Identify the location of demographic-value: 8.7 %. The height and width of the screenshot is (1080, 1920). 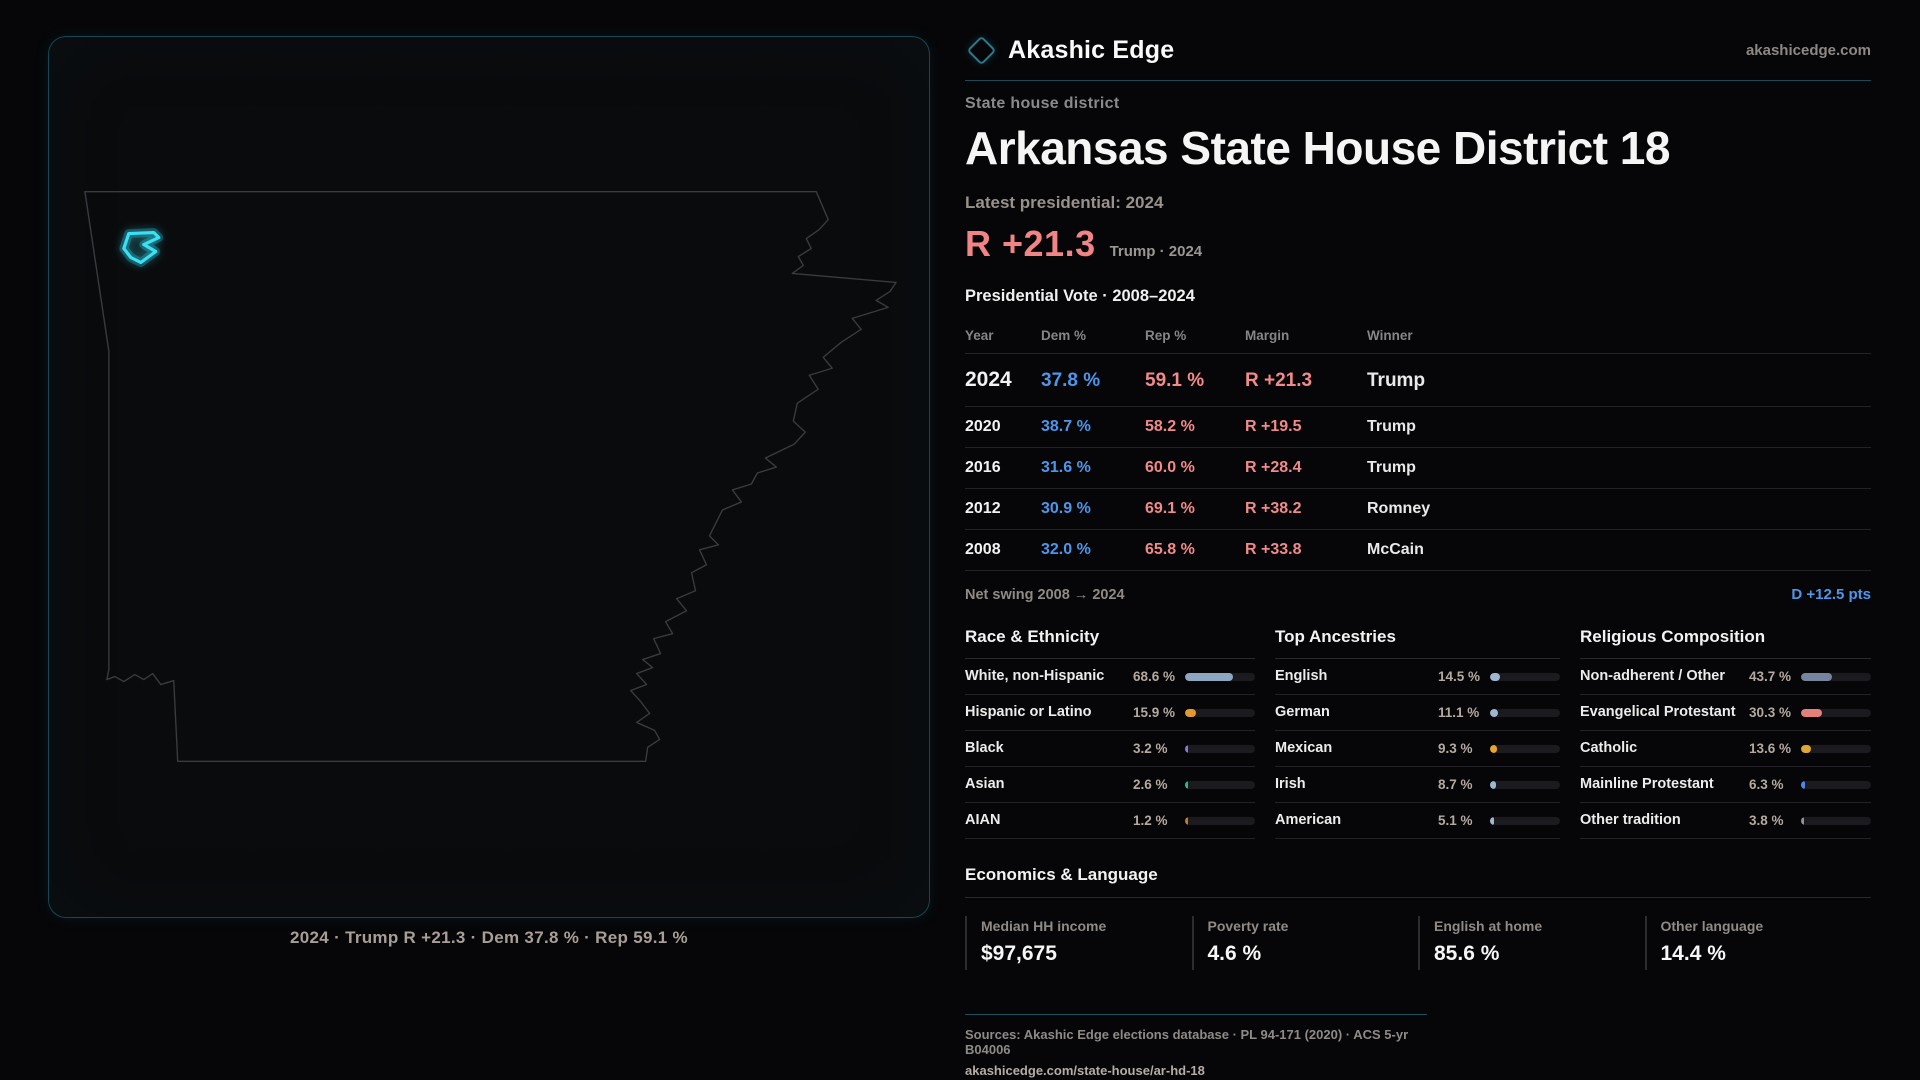
(1455, 784).